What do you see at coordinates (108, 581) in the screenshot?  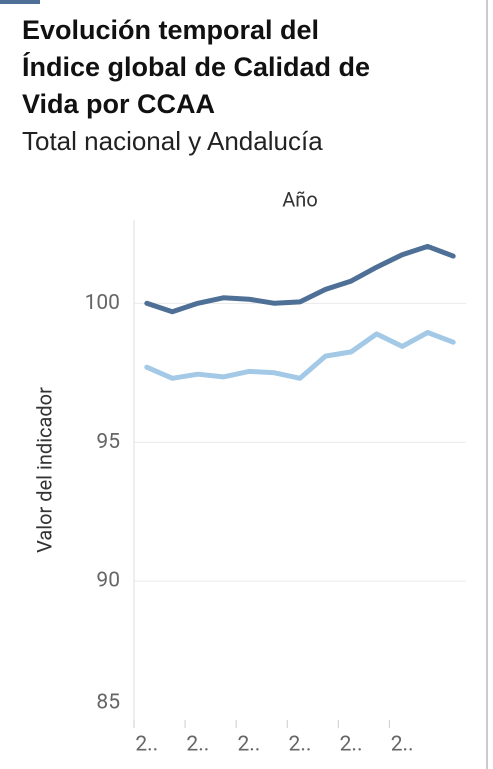 I see `y-tick-label: 90` at bounding box center [108, 581].